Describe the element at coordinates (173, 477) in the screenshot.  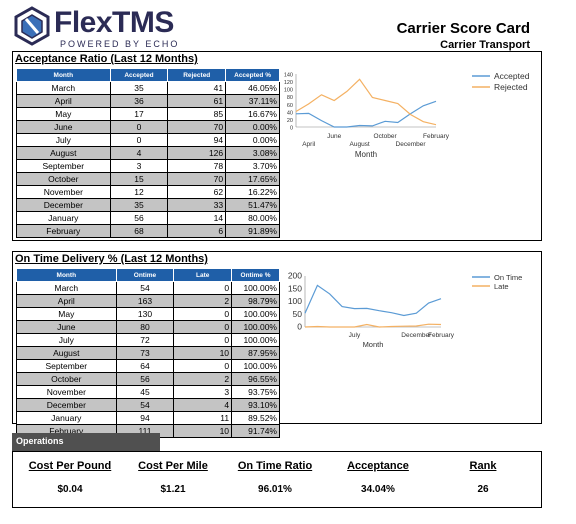
I see `metric-cost-per-mile: Cost Per Mile $1.21` at that location.